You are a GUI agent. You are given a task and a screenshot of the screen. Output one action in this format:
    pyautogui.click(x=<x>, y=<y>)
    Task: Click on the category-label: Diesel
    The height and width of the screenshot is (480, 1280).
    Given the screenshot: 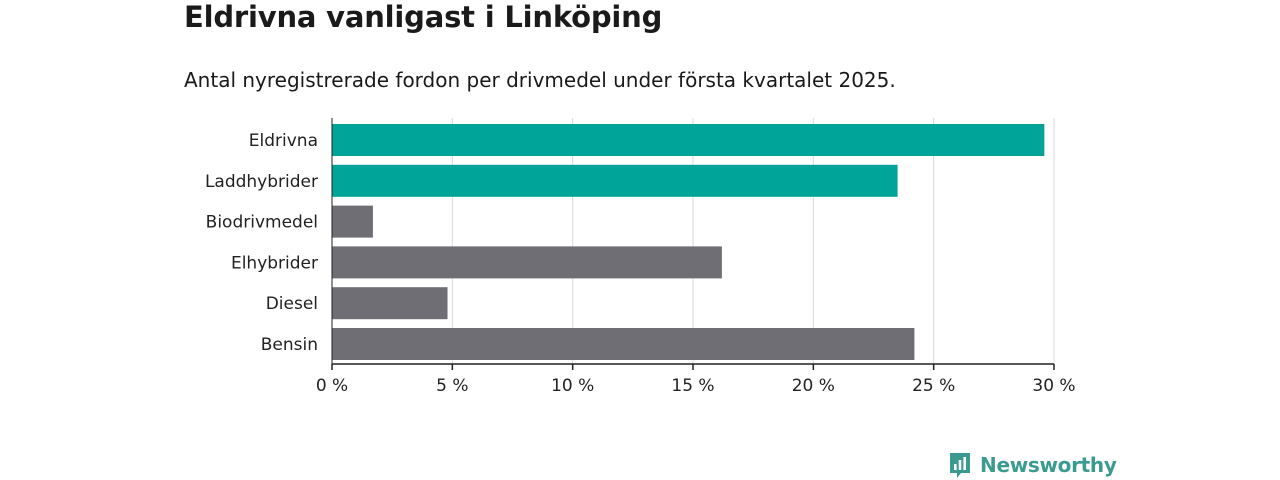 What is the action you would take?
    pyautogui.click(x=292, y=304)
    